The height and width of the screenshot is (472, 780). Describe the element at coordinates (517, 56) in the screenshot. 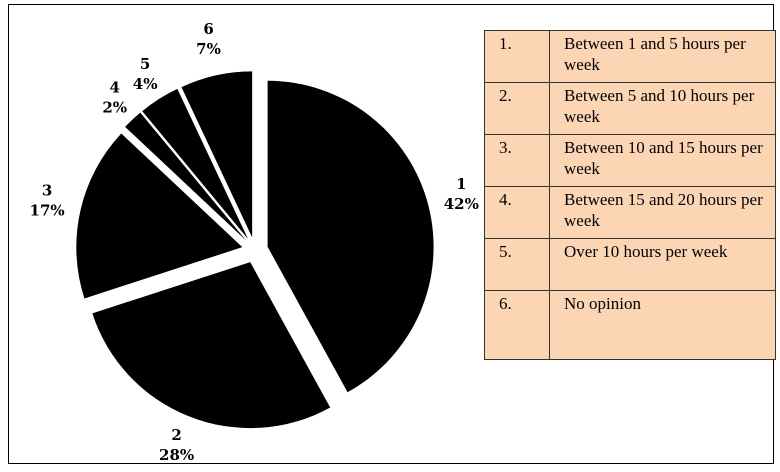

I see `legend-number: 1.` at that location.